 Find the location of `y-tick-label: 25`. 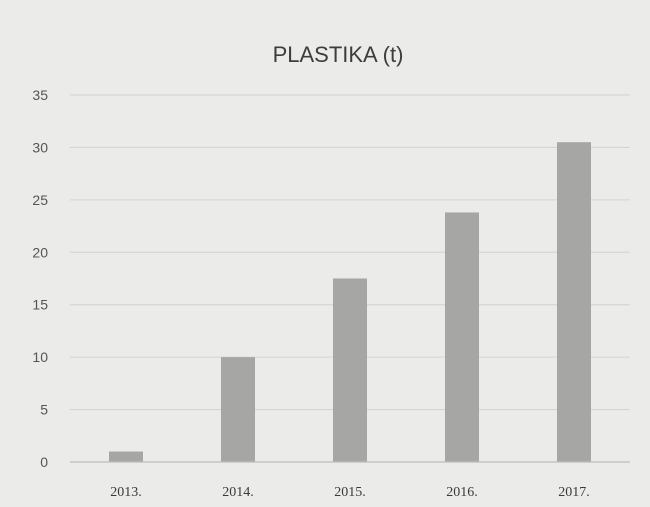

y-tick-label: 25 is located at coordinates (40, 200).